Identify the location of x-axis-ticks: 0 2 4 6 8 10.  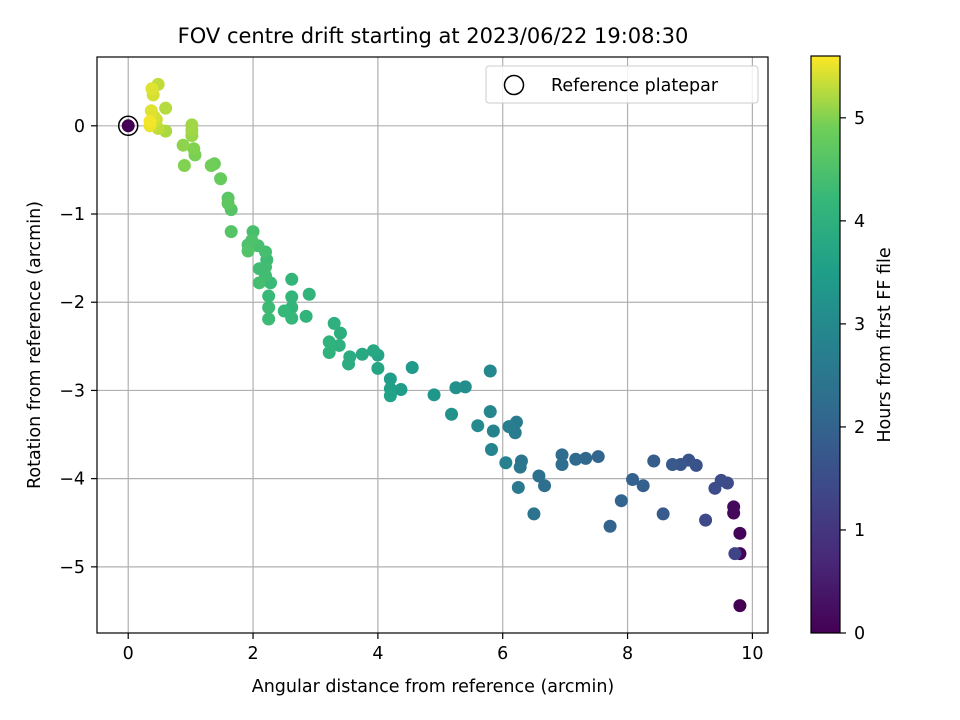
(443, 648).